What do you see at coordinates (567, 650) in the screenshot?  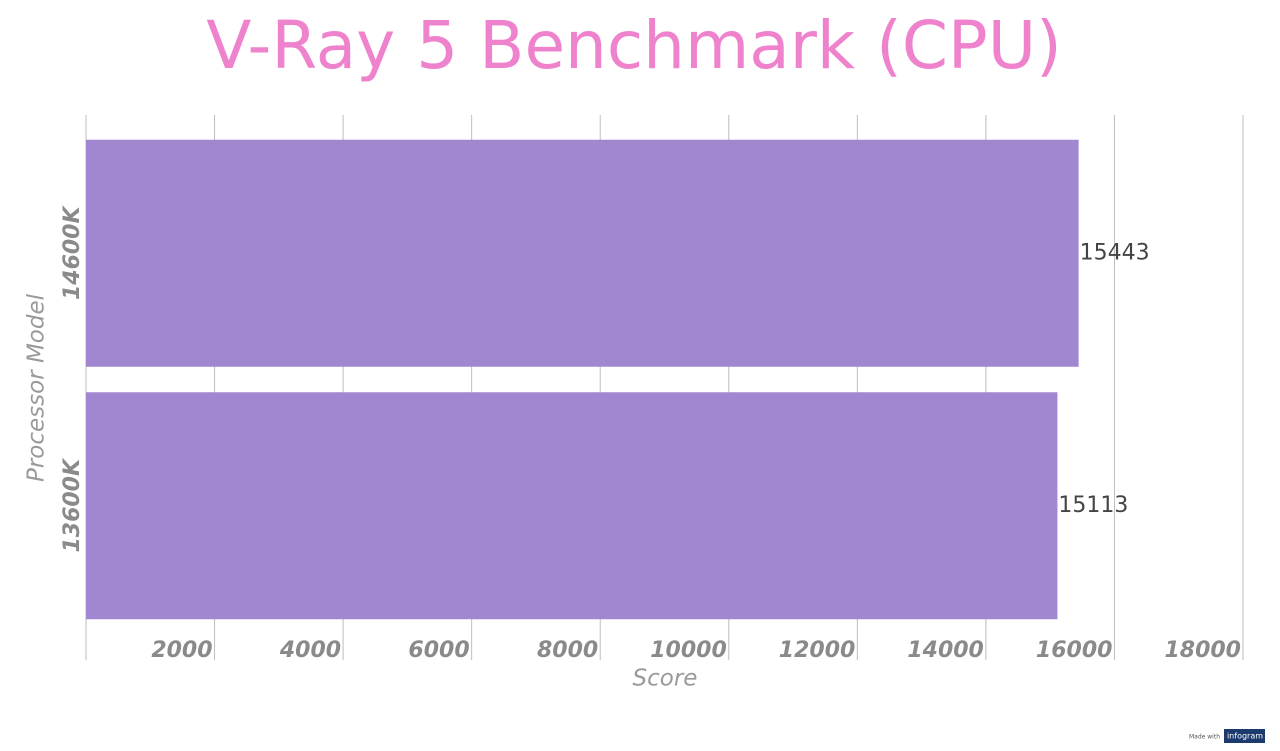 I see `x-tick-label: 8000` at bounding box center [567, 650].